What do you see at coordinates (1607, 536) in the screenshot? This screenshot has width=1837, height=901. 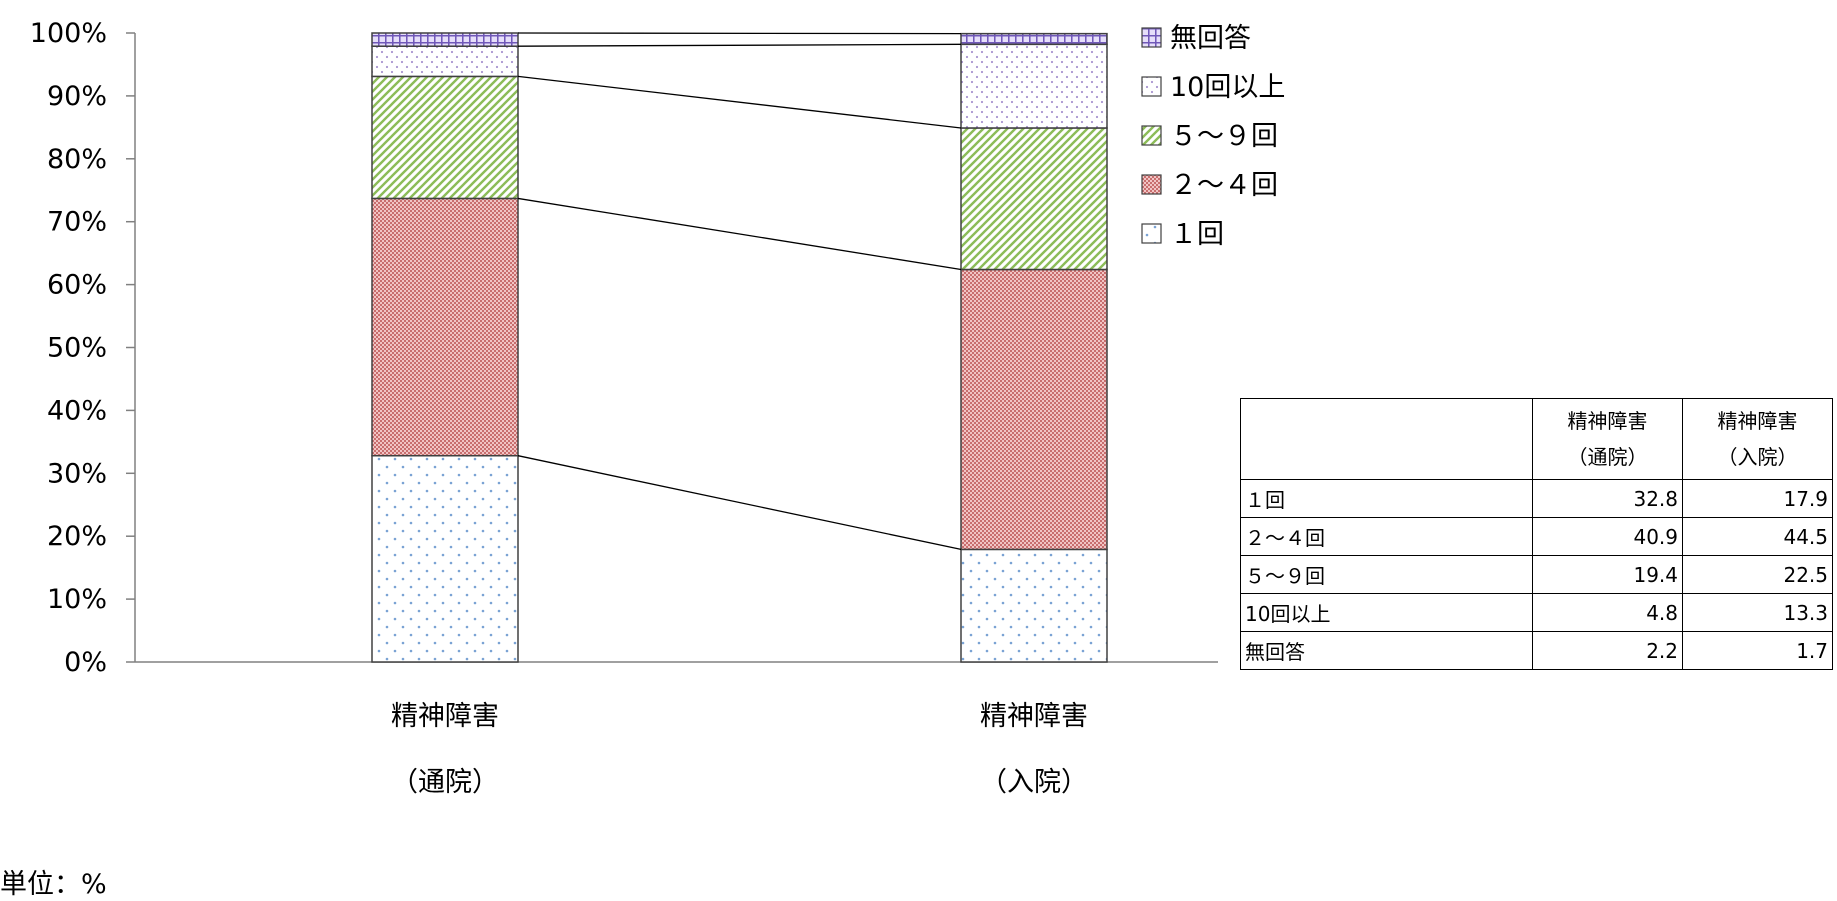 I see `table-cell-a: 40.9` at bounding box center [1607, 536].